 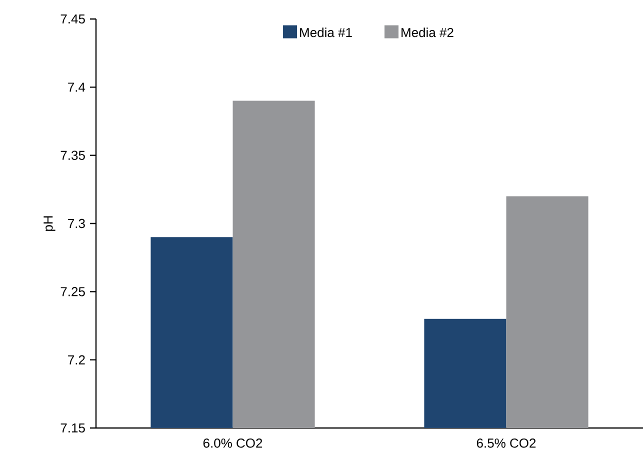 What do you see at coordinates (76, 223) in the screenshot?
I see `y-tick-label: 7.3` at bounding box center [76, 223].